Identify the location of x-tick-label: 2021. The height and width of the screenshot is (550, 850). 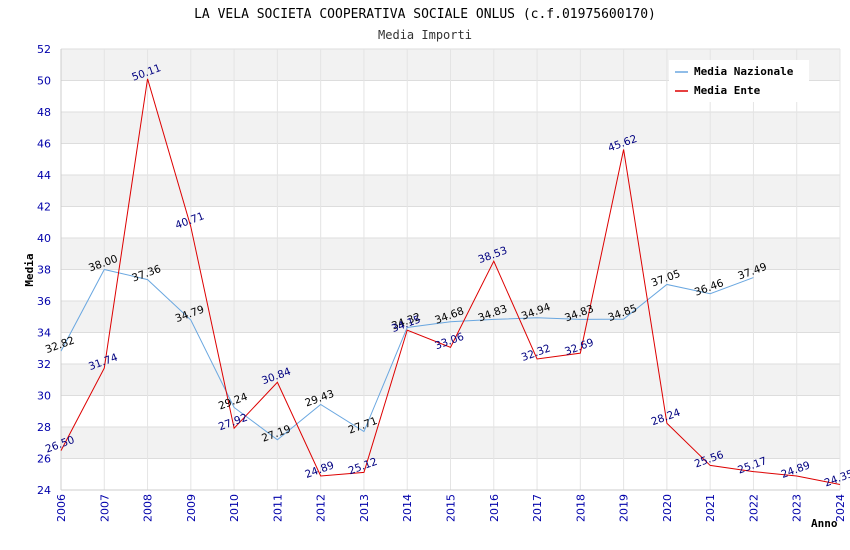
(710, 508).